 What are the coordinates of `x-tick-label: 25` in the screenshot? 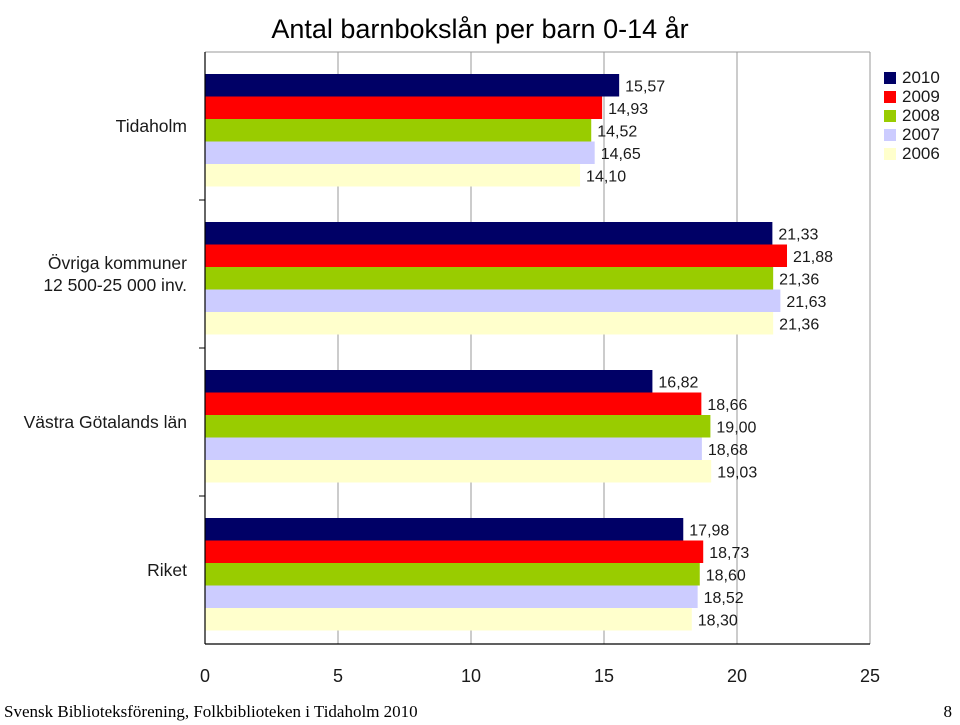 It's located at (870, 676).